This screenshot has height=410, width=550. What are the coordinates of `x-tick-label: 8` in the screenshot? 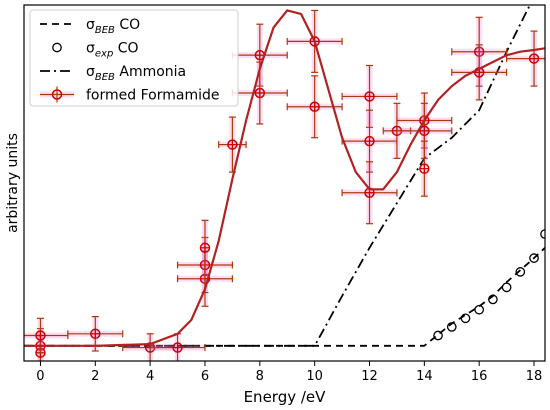 It's located at (260, 376).